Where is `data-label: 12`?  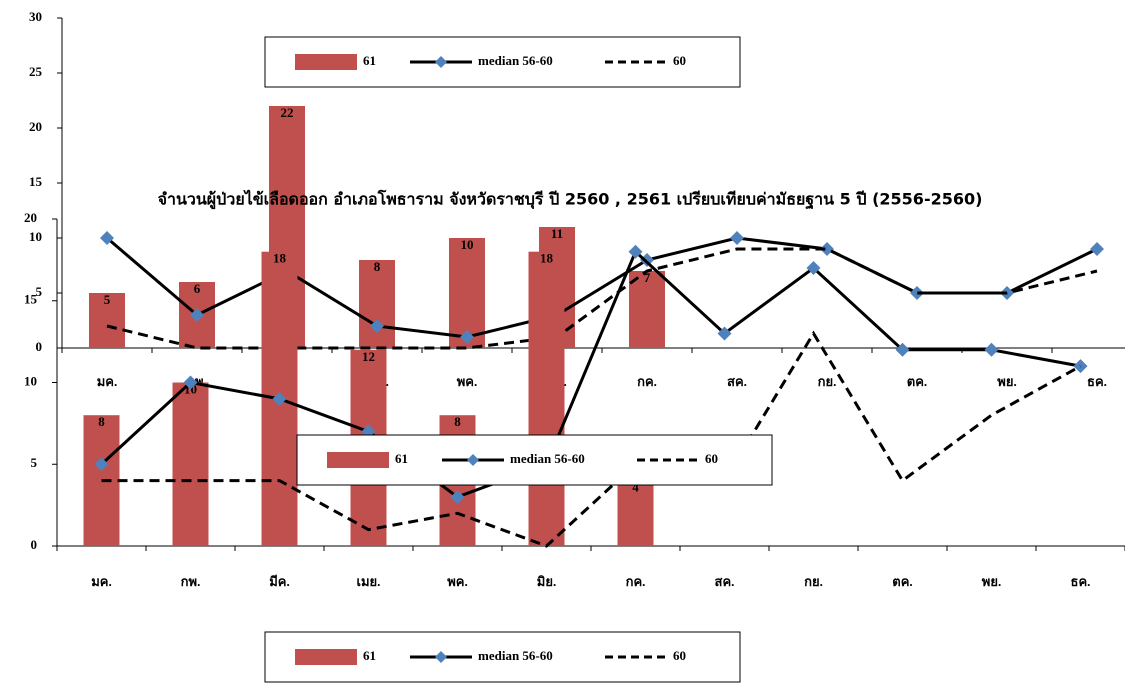 data-label: 12 is located at coordinates (368, 356).